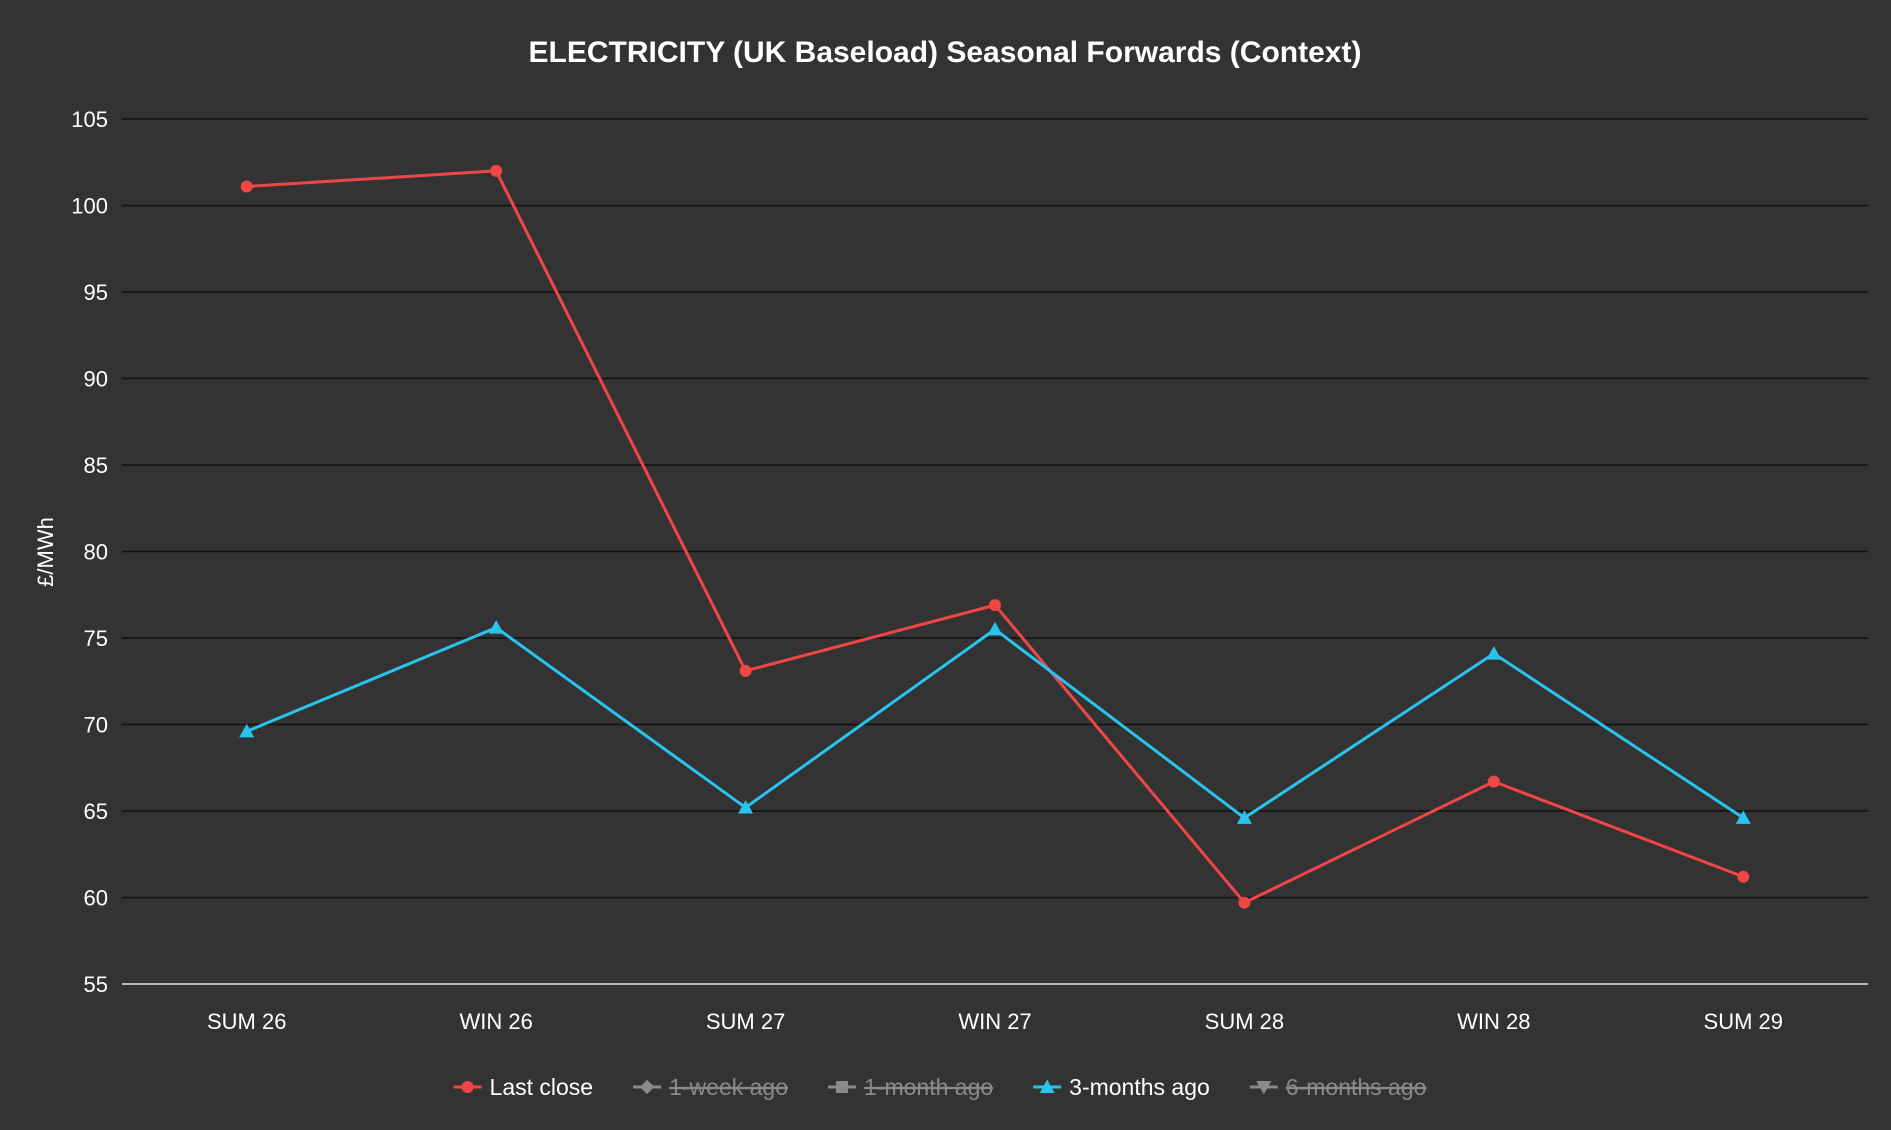 The width and height of the screenshot is (1891, 1130). What do you see at coordinates (89, 119) in the screenshot?
I see `y-tick-label: 105` at bounding box center [89, 119].